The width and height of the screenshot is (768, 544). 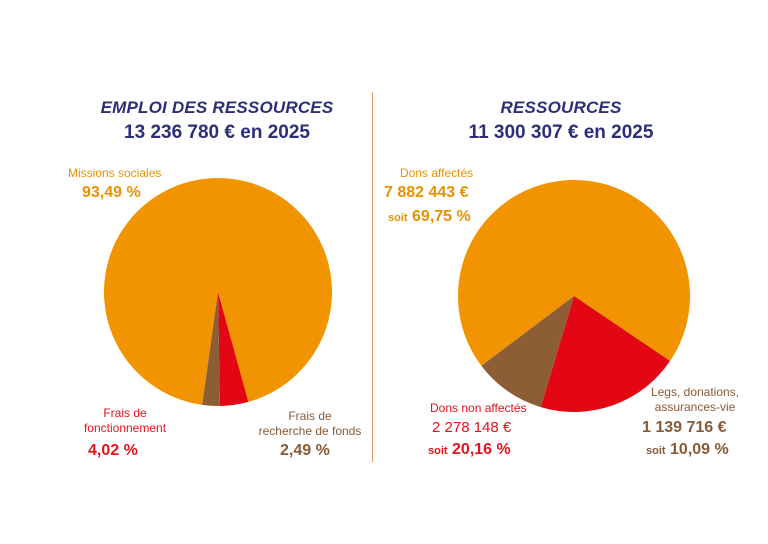 I want to click on label-legs: Legs, donations, assurances-vie, so click(x=695, y=399).